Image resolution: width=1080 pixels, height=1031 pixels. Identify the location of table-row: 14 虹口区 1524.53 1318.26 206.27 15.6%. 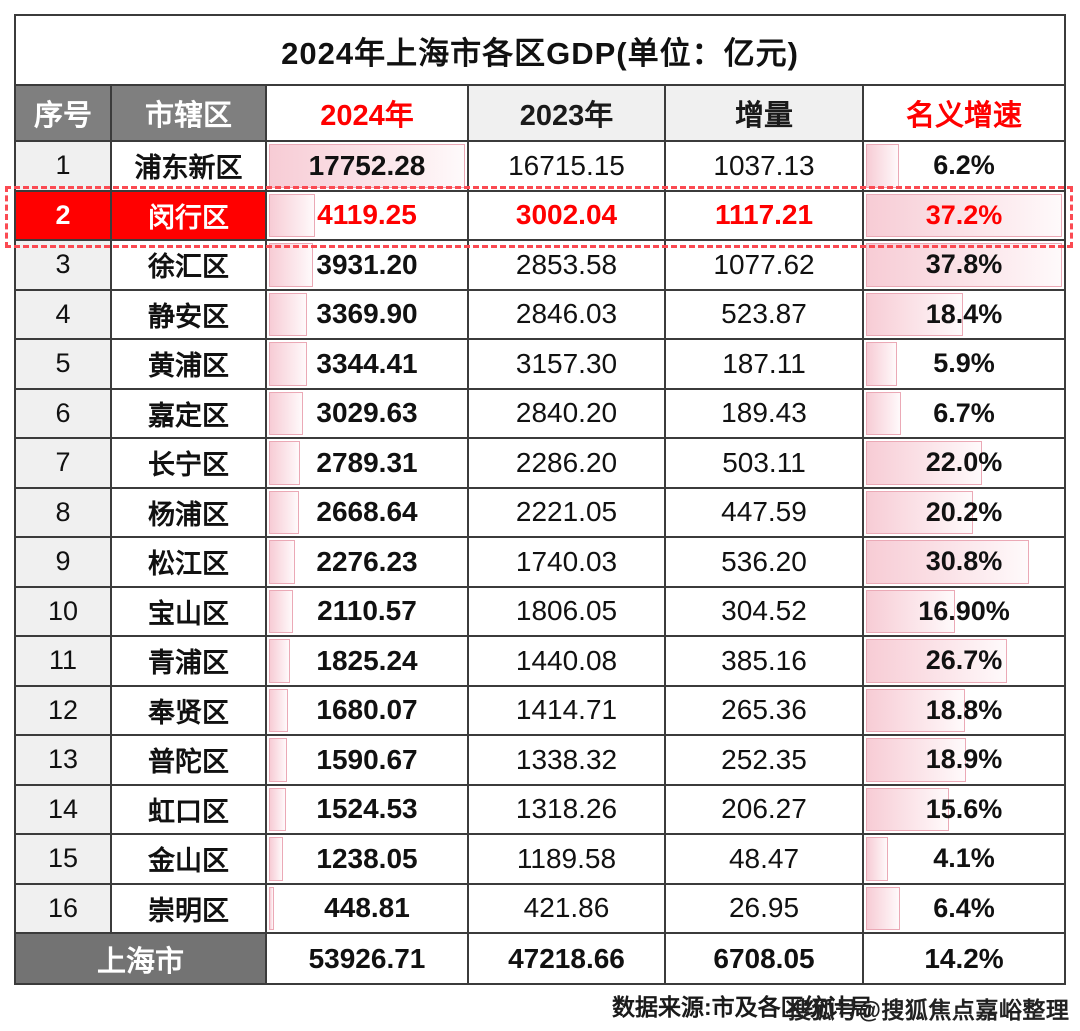
(540, 809).